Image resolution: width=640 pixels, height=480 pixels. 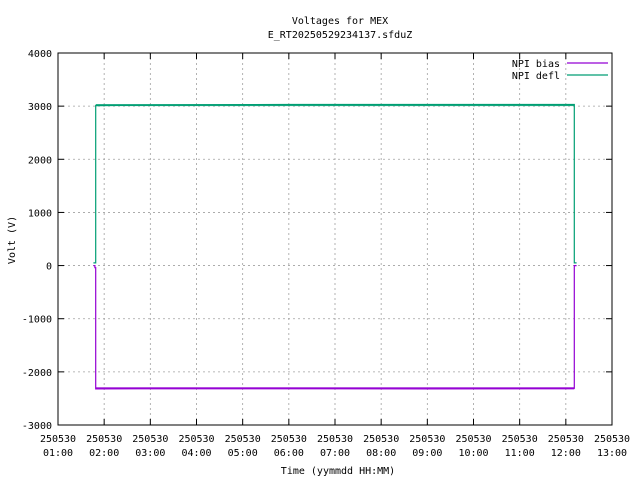 I want to click on x-tick-label-time: 04:00, so click(x=196, y=453).